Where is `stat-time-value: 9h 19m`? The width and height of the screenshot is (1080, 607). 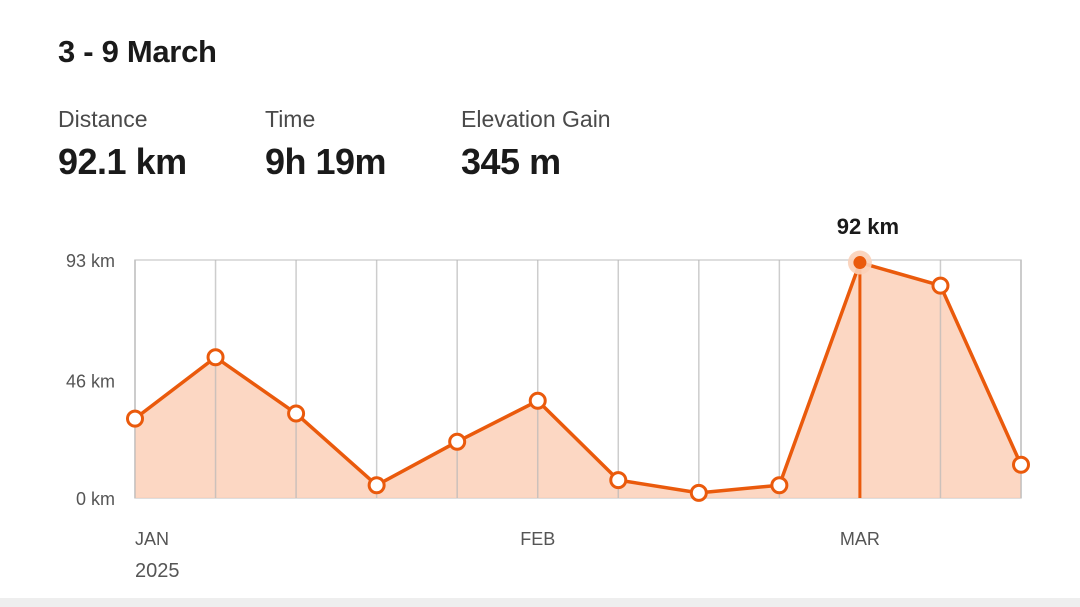
stat-time-value: 9h 19m is located at coordinates (326, 161).